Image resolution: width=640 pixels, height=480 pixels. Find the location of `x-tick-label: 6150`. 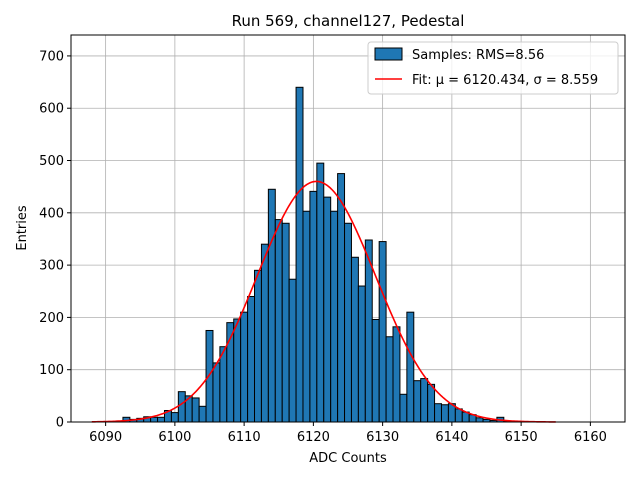

x-tick-label: 6150 is located at coordinates (521, 437).